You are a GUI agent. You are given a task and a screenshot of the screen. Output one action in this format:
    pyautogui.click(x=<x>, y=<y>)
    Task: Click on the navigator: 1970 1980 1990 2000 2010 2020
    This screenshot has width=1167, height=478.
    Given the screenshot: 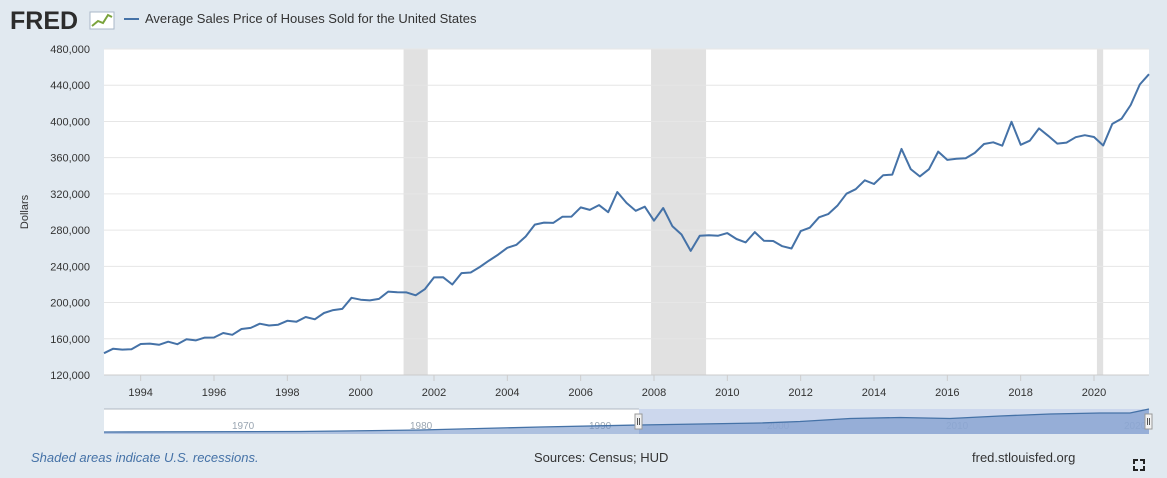 What is the action you would take?
    pyautogui.click(x=628, y=421)
    